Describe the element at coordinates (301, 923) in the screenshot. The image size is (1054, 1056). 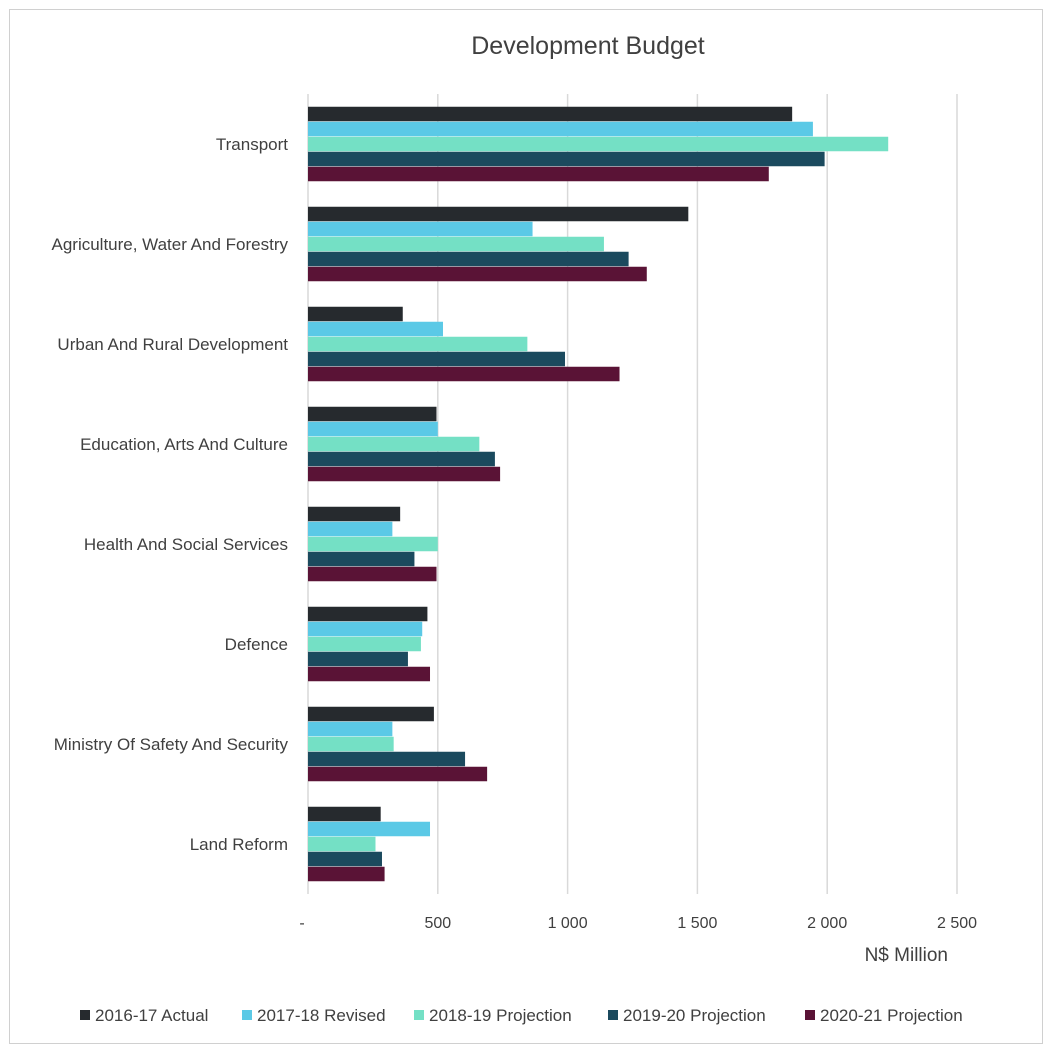
I see `x-tick-label-0: -` at that location.